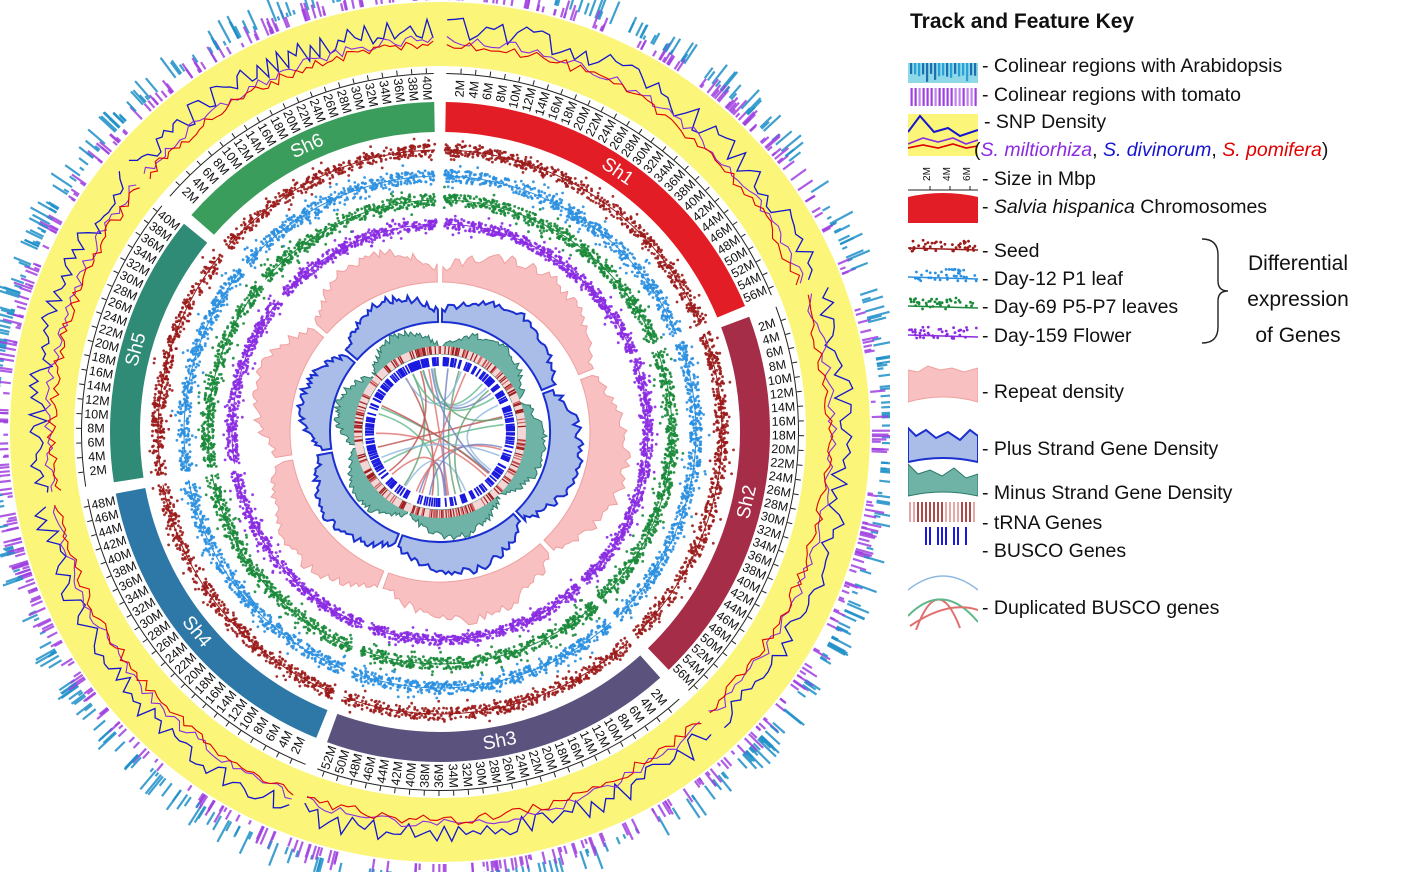 The width and height of the screenshot is (1417, 872). Describe the element at coordinates (623, 164) in the screenshot. I see `snp-line` at that location.